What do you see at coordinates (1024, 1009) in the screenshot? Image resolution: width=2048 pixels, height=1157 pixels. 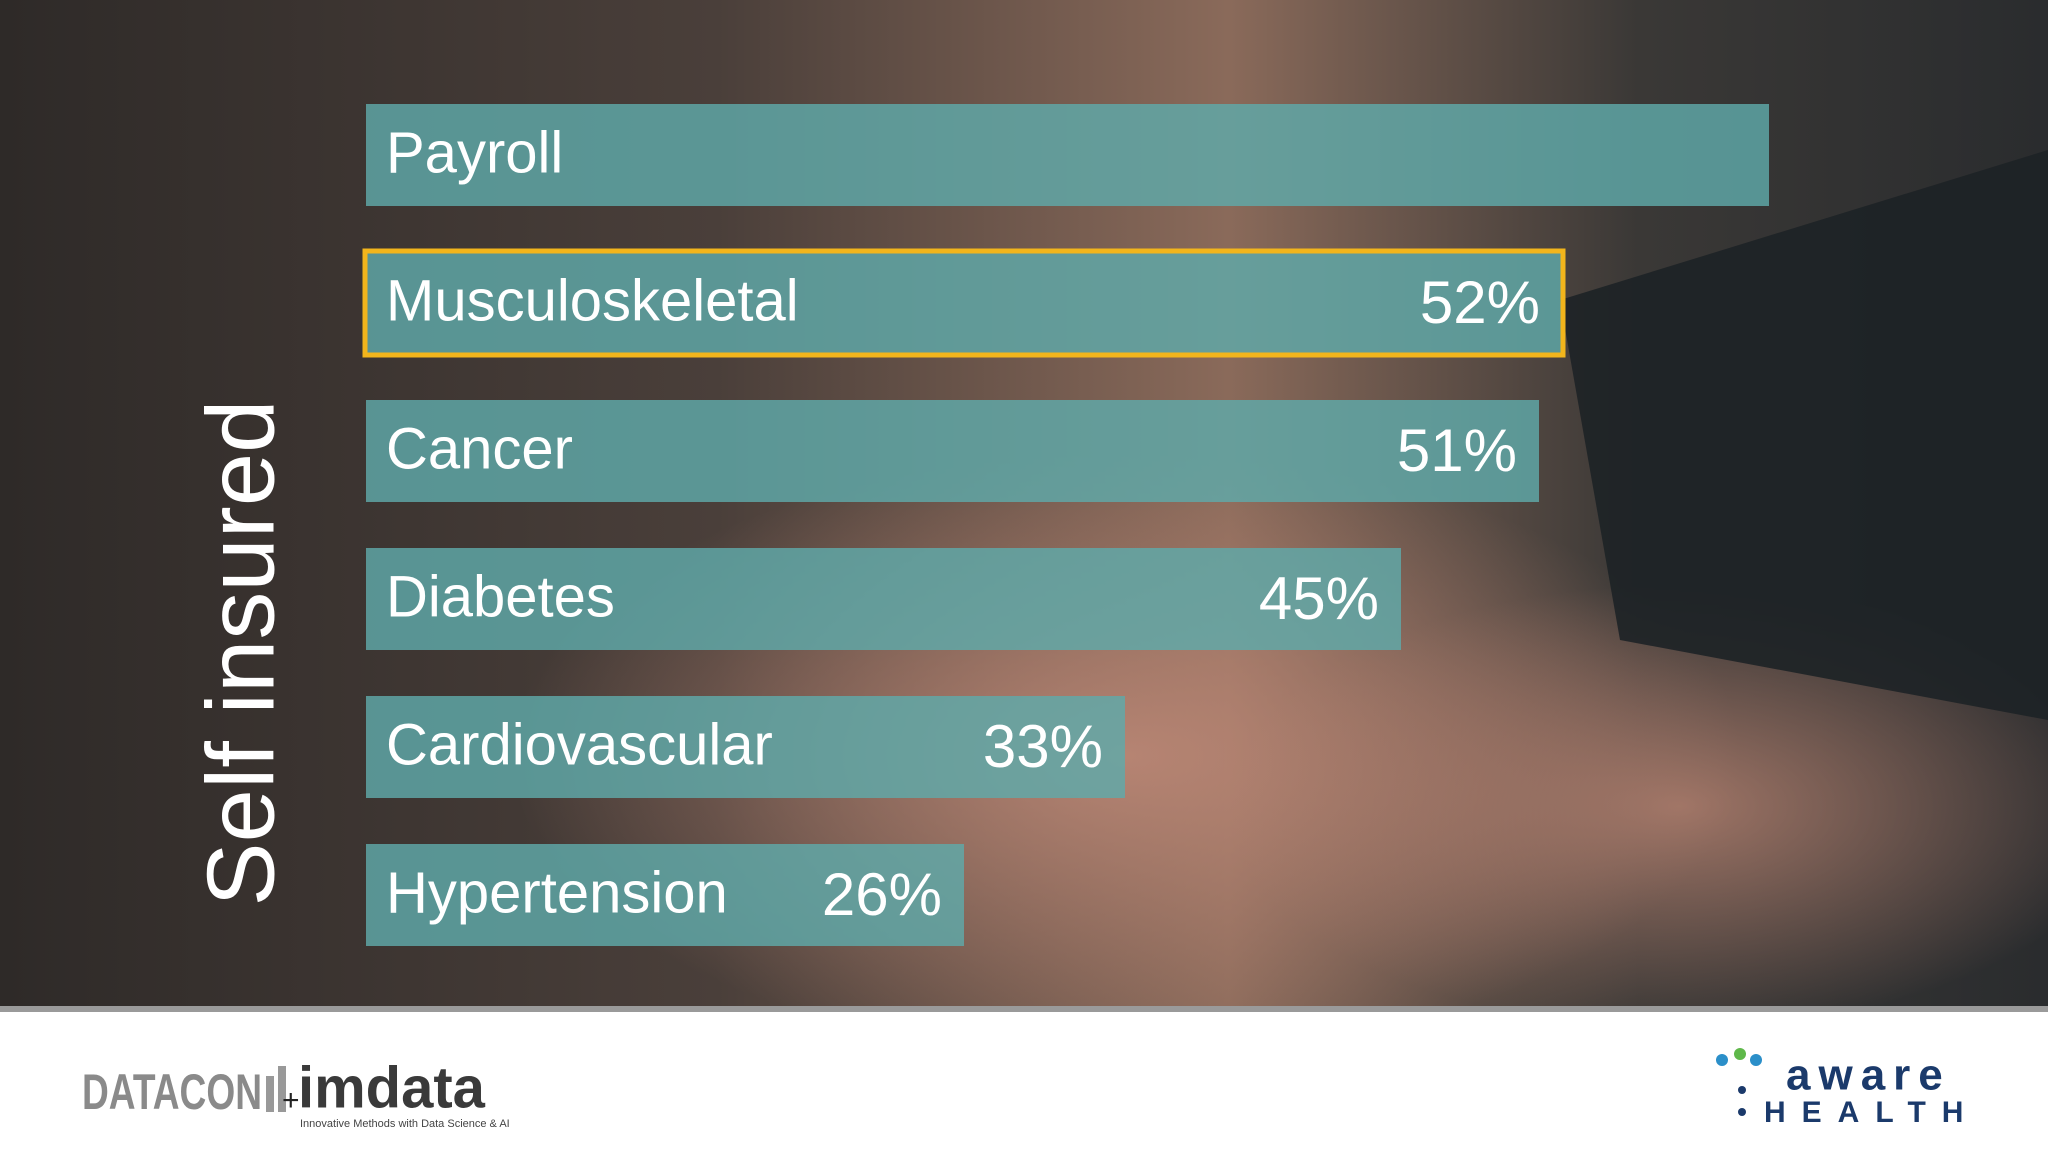 I see `divider` at bounding box center [1024, 1009].